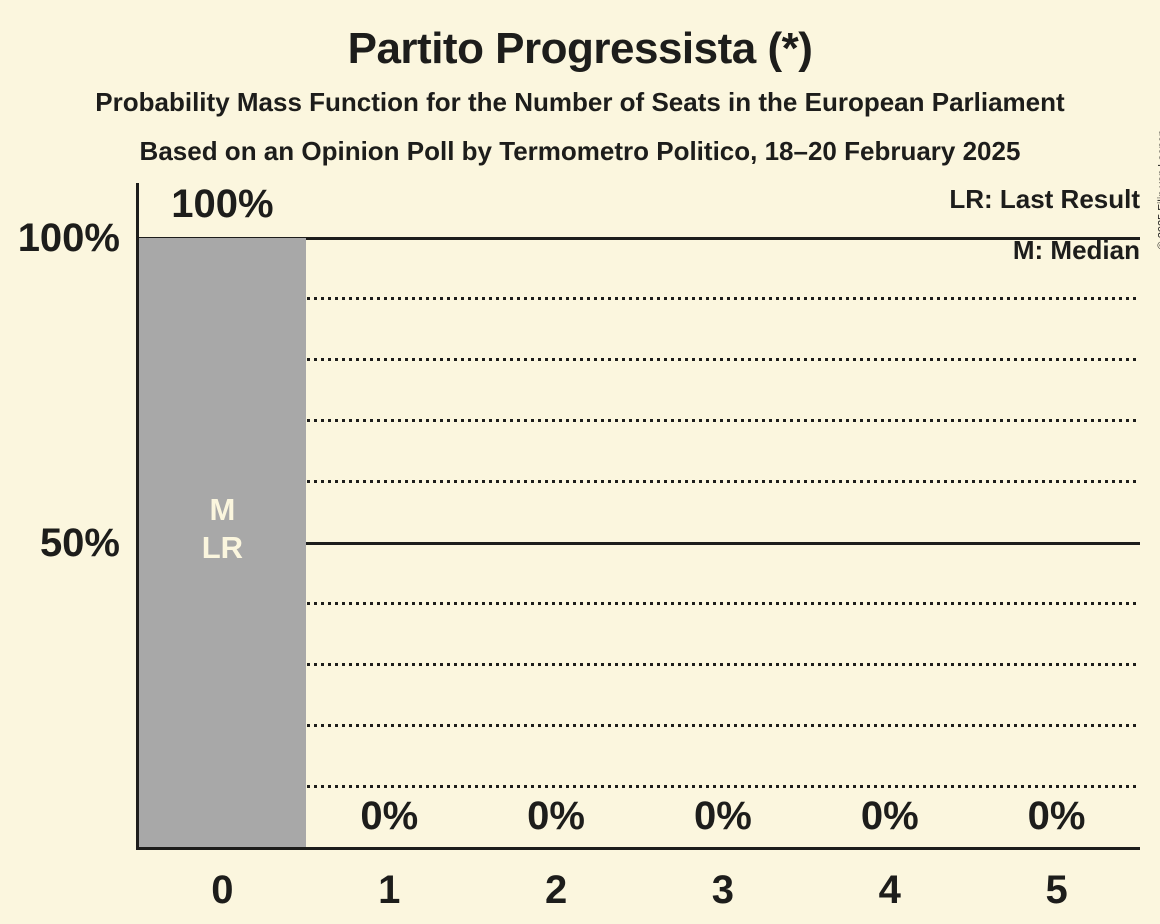 The image size is (1160, 924). I want to click on legend-last-result: LR: Last Result, so click(1044, 199).